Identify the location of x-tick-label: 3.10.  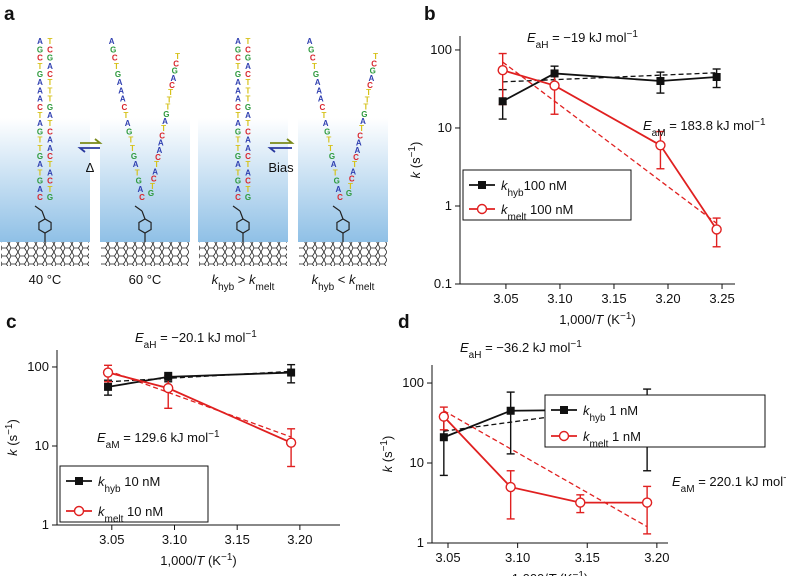
(559, 298).